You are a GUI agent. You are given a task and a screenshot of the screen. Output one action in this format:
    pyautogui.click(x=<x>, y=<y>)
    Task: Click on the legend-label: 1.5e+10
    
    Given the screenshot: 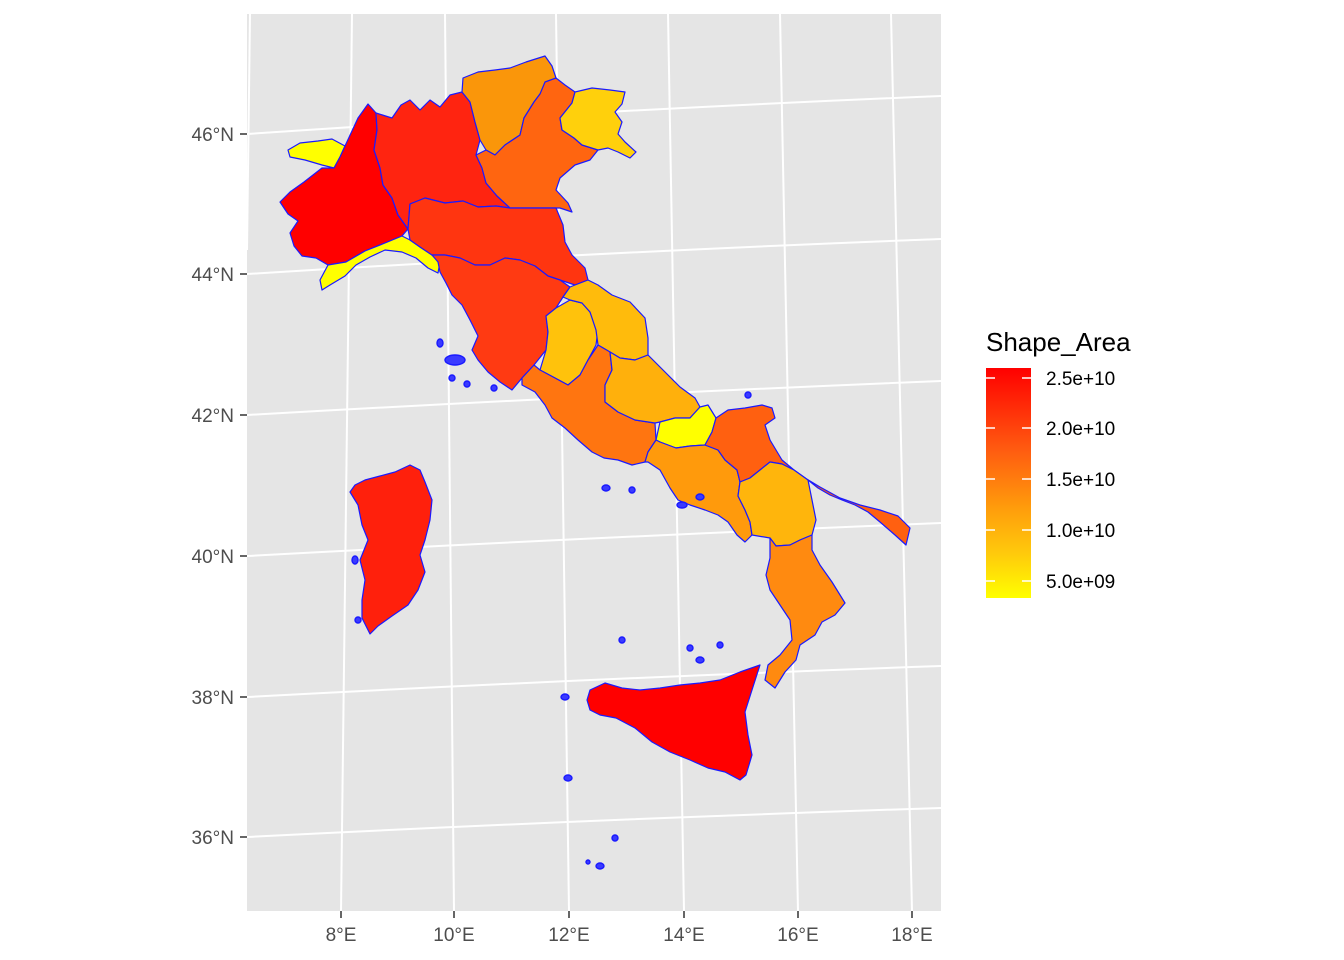 What is the action you would take?
    pyautogui.click(x=1080, y=480)
    